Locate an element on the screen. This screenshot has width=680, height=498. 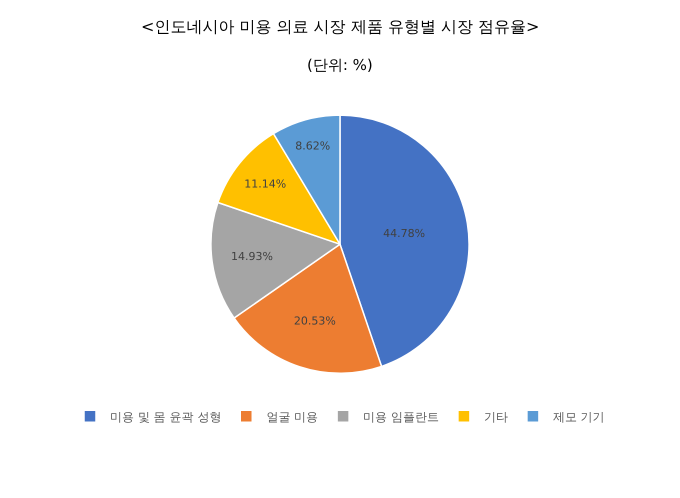
data-label: 44.78% is located at coordinates (404, 233).